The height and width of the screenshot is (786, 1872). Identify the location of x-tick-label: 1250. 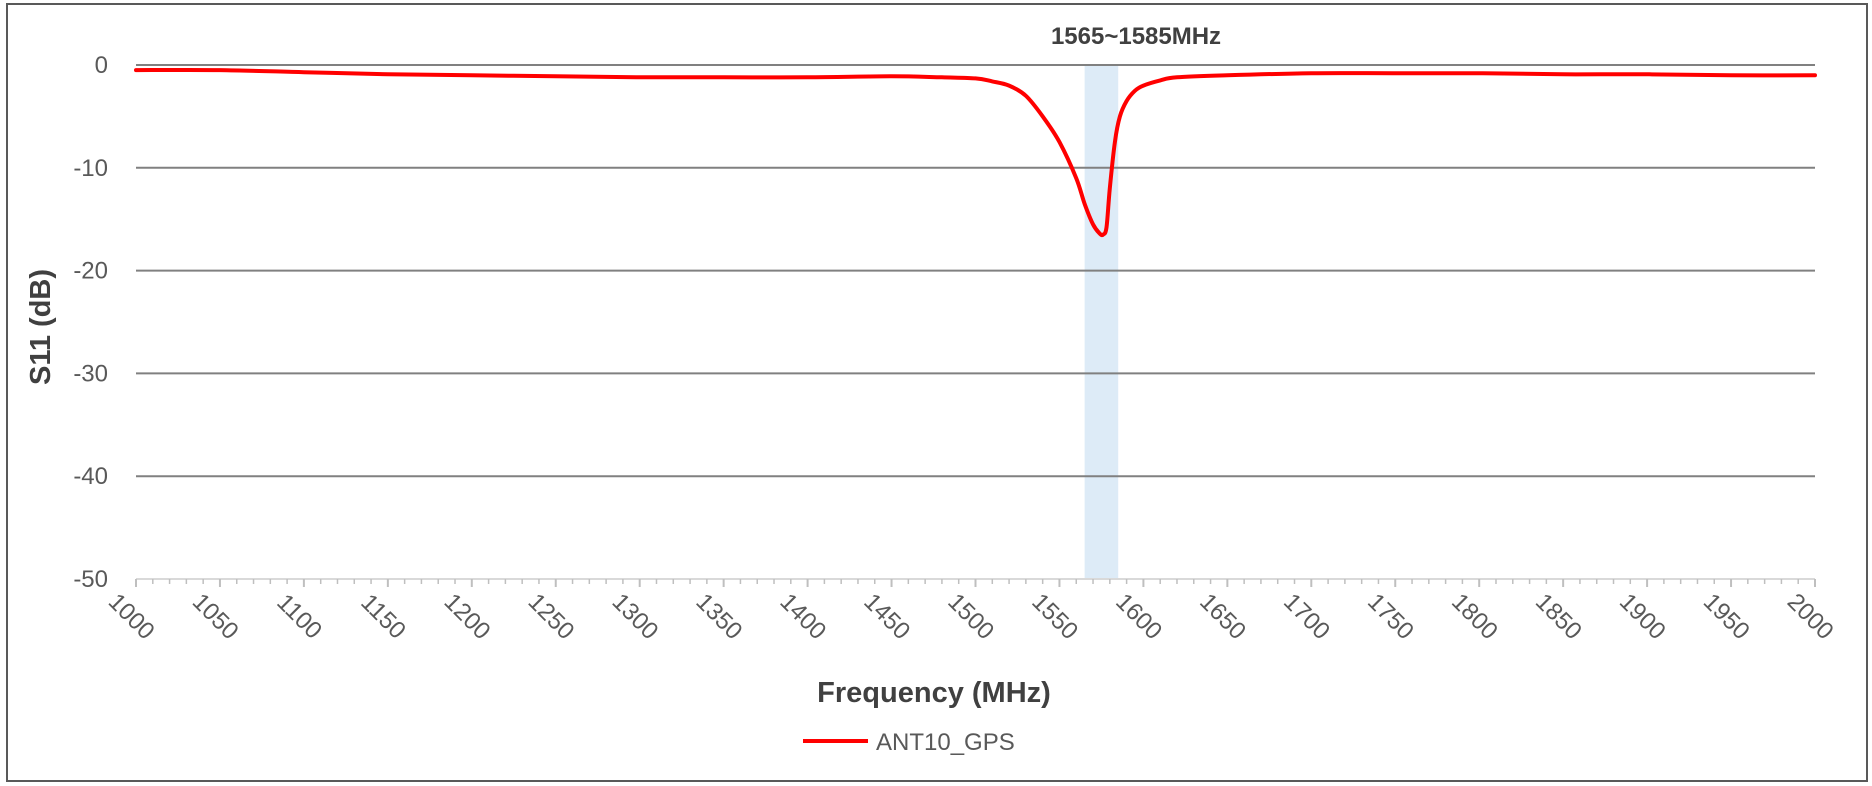
(551, 616).